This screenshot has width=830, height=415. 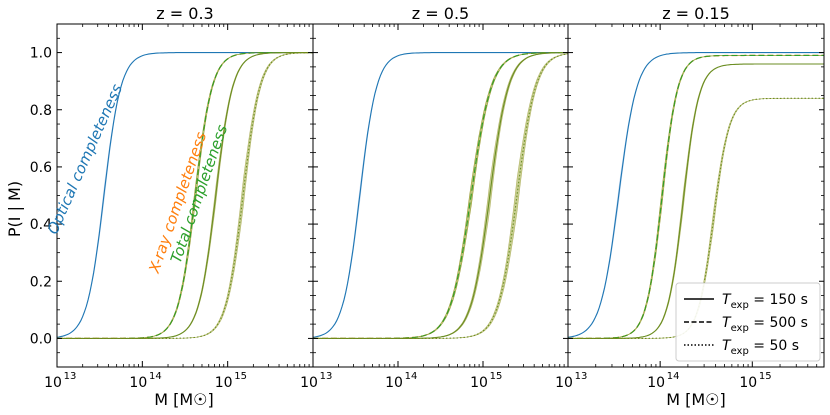 I want to click on y-tick-label: 0.8, so click(x=41, y=111).